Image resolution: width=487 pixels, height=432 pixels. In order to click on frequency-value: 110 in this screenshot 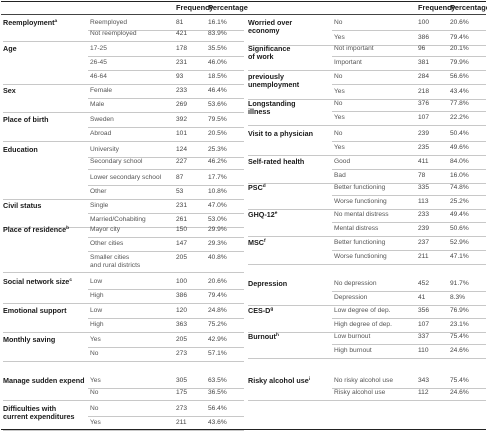, I will do `click(423, 350)`.